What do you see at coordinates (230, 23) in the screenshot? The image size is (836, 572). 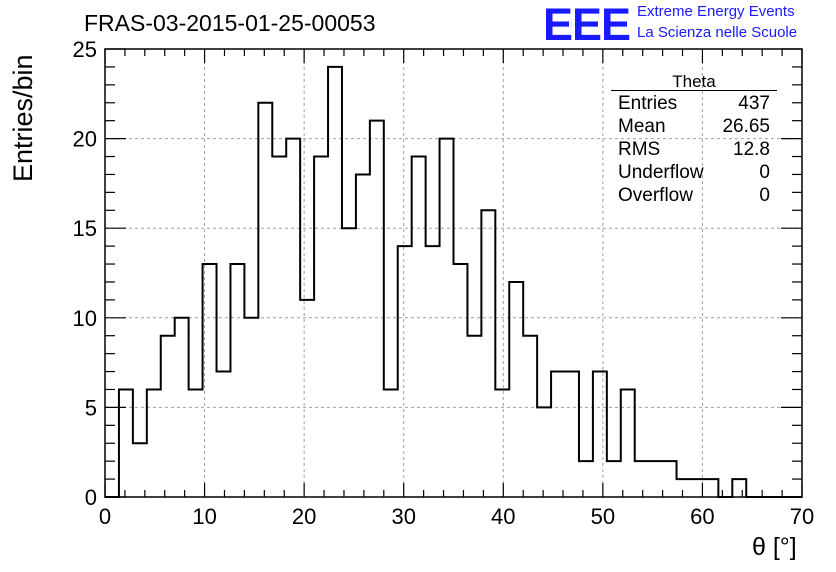 I see `chart-title: FRAS-03-2015-01-25-00053` at bounding box center [230, 23].